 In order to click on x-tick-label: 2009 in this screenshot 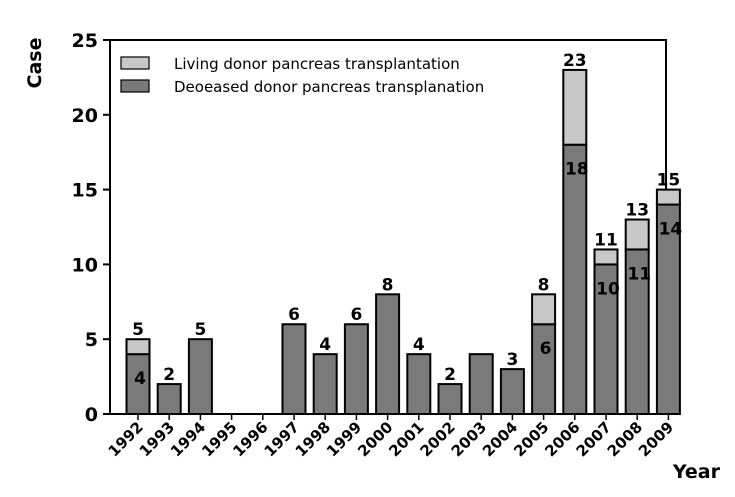, I will do `click(656, 439)`.